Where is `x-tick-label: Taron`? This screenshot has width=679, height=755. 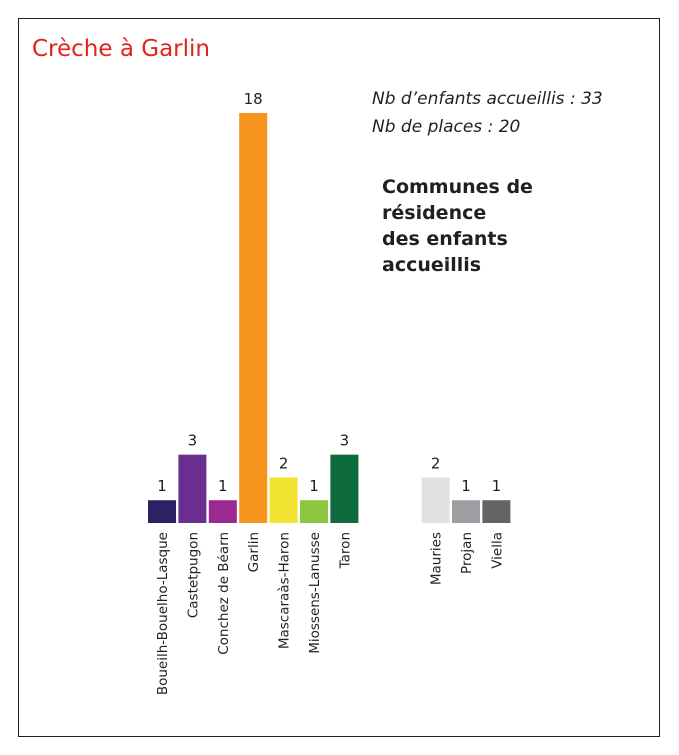 x-tick-label: Taron is located at coordinates (345, 550).